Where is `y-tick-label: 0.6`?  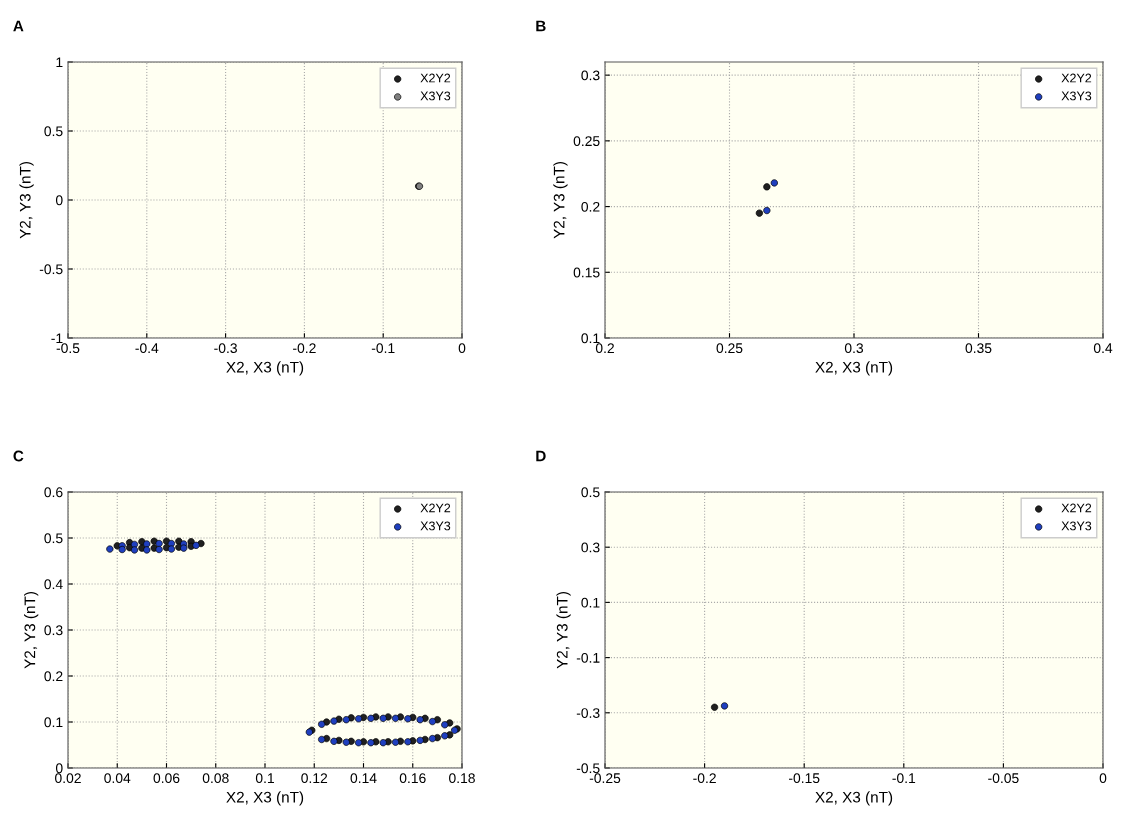
y-tick-label: 0.6 is located at coordinates (53, 492).